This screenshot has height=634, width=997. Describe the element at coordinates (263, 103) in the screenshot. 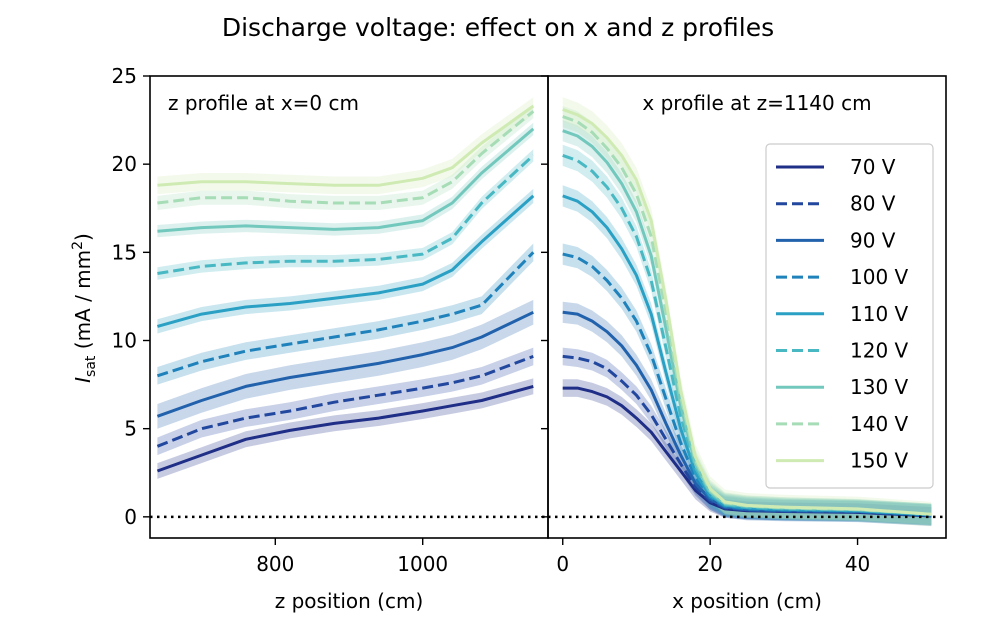

I see `annotation-left: z profile at x=0 cm` at that location.